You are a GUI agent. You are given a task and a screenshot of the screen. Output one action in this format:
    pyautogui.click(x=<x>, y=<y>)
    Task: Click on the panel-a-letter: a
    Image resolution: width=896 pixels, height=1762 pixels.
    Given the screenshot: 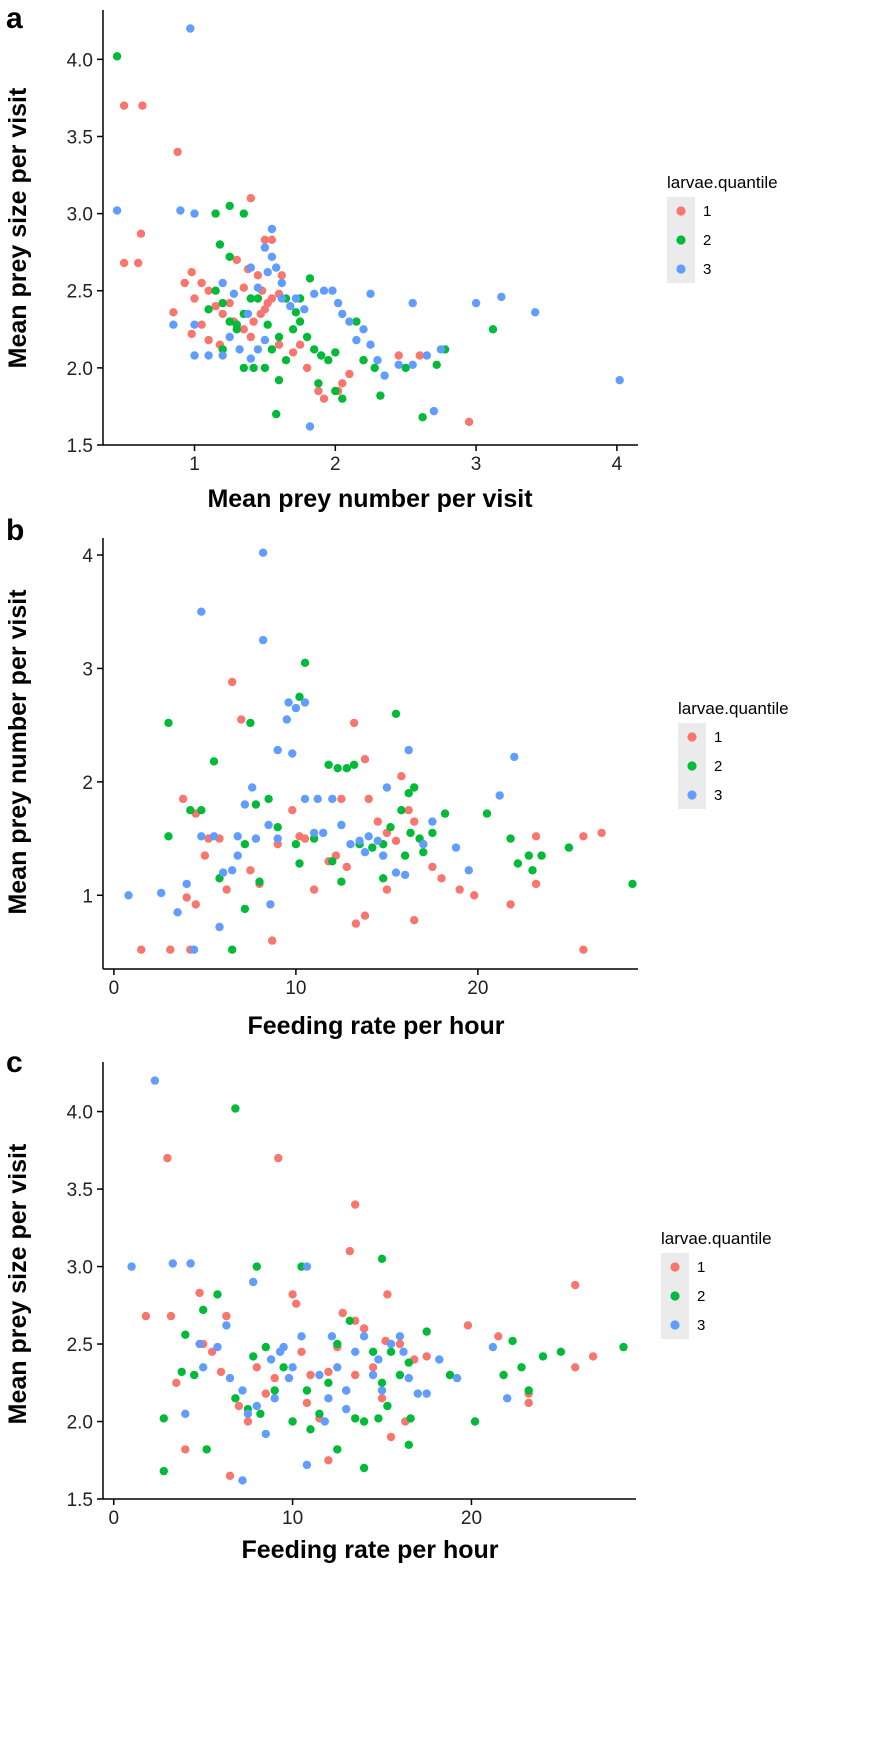 What is the action you would take?
    pyautogui.click(x=14, y=18)
    